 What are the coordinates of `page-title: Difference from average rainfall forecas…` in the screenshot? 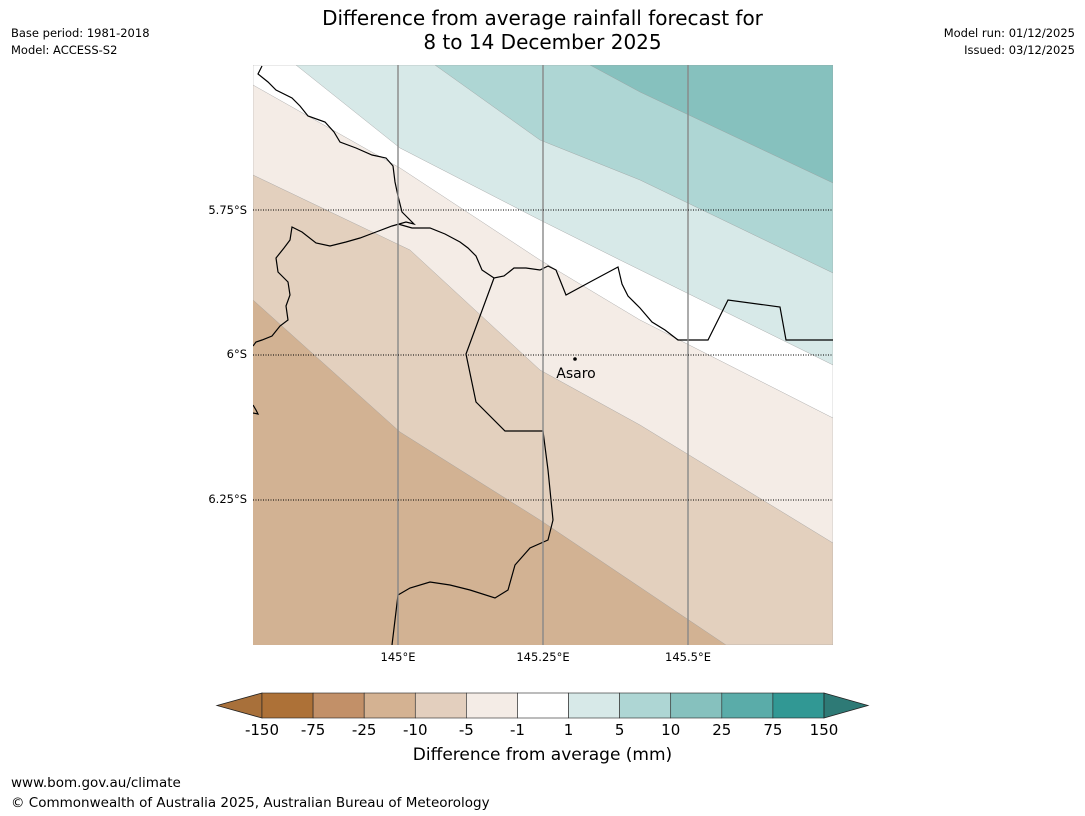 It's located at (542, 30).